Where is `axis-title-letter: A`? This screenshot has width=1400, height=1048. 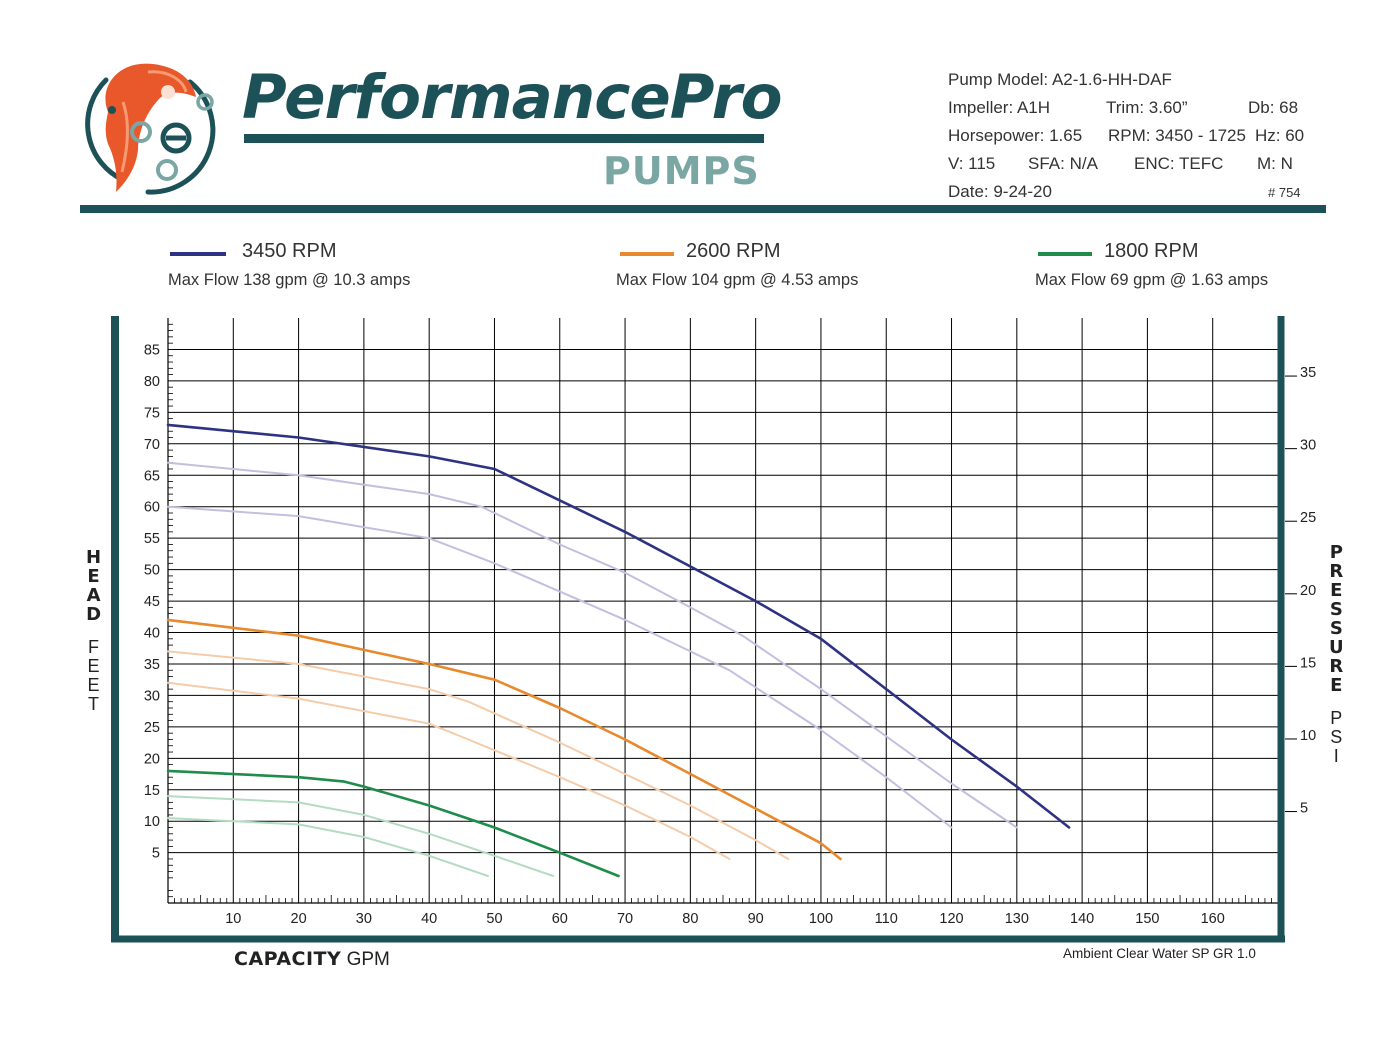
axis-title-letter: A is located at coordinates (93, 595).